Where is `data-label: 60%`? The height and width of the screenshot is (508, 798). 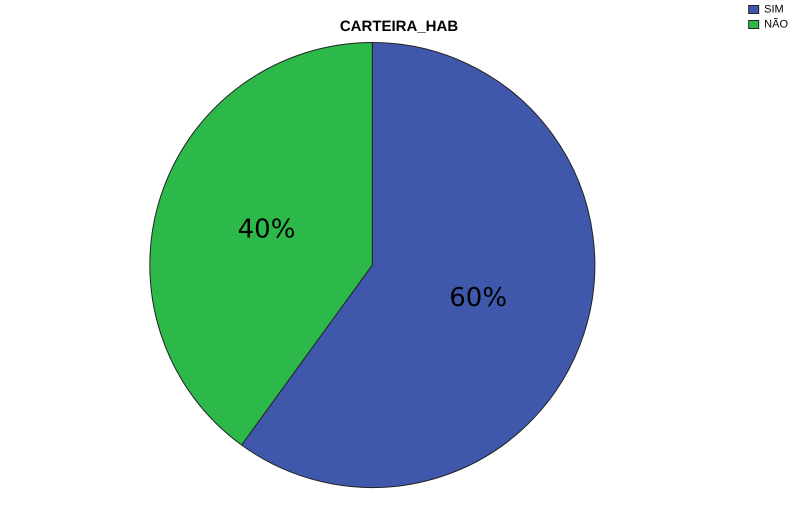 data-label: 60% is located at coordinates (478, 298).